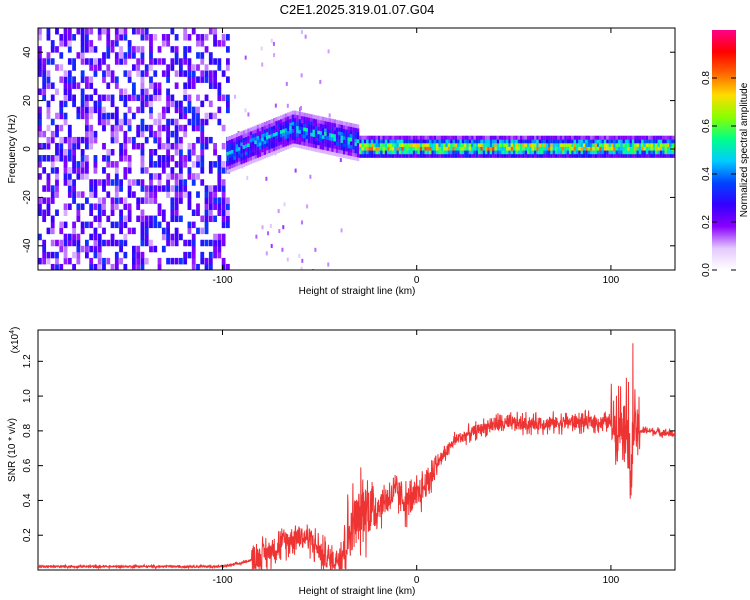 The image size is (750, 600). Describe the element at coordinates (706, 222) in the screenshot. I see `colorbar-tick-label: 0.2` at that location.